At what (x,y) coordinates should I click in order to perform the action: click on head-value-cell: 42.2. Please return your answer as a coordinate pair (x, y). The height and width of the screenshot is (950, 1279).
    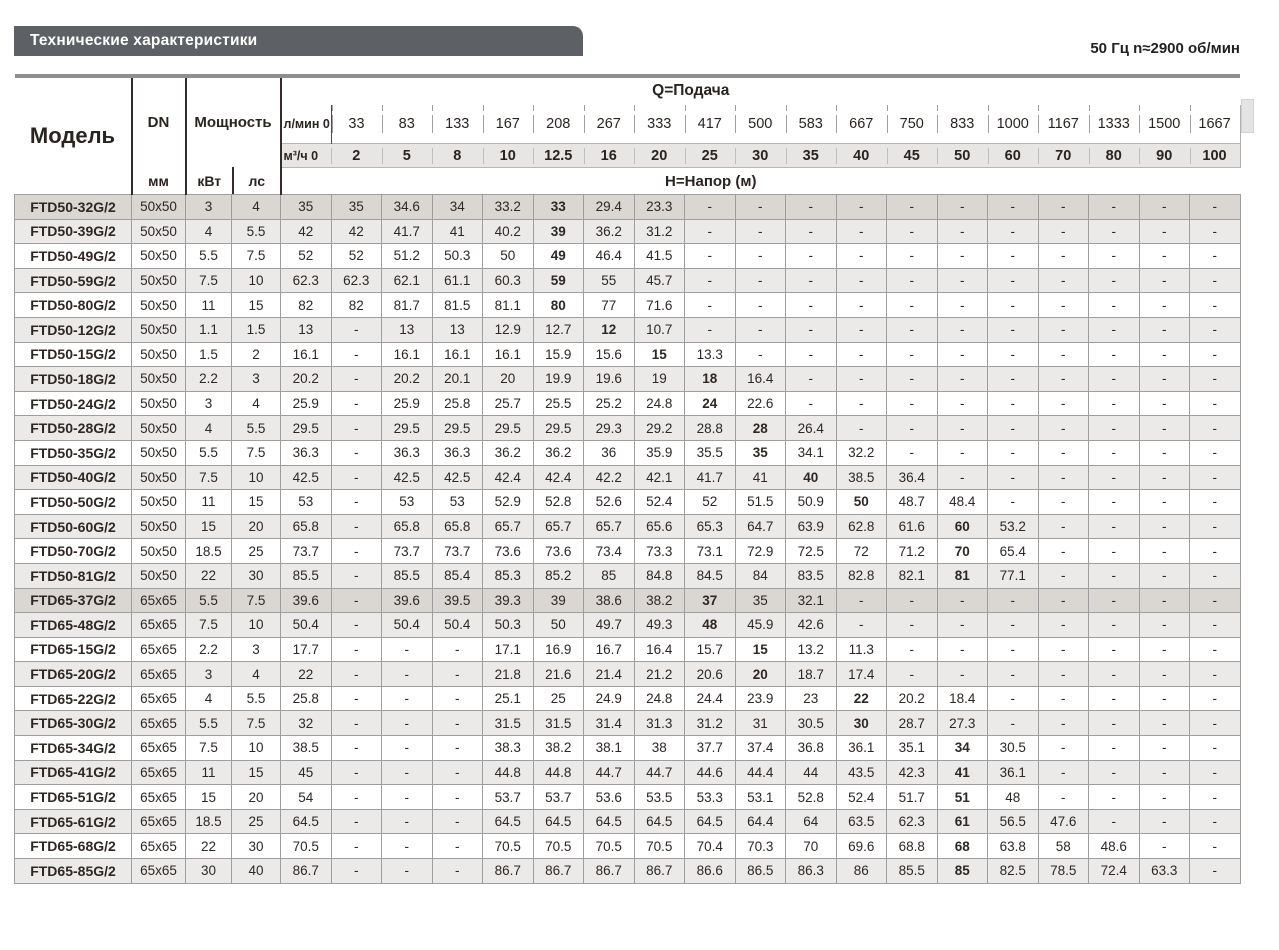
    Looking at the image, I should click on (609, 477).